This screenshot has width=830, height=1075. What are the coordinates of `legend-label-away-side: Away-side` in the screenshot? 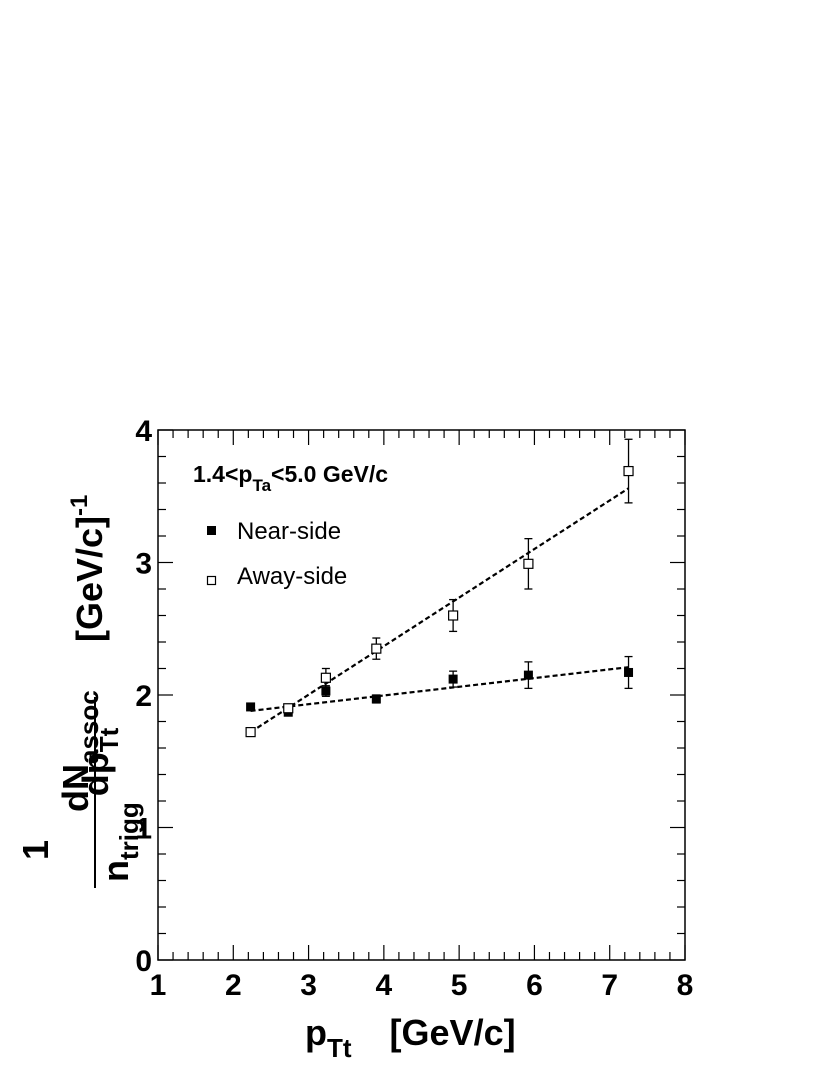 It's located at (292, 576).